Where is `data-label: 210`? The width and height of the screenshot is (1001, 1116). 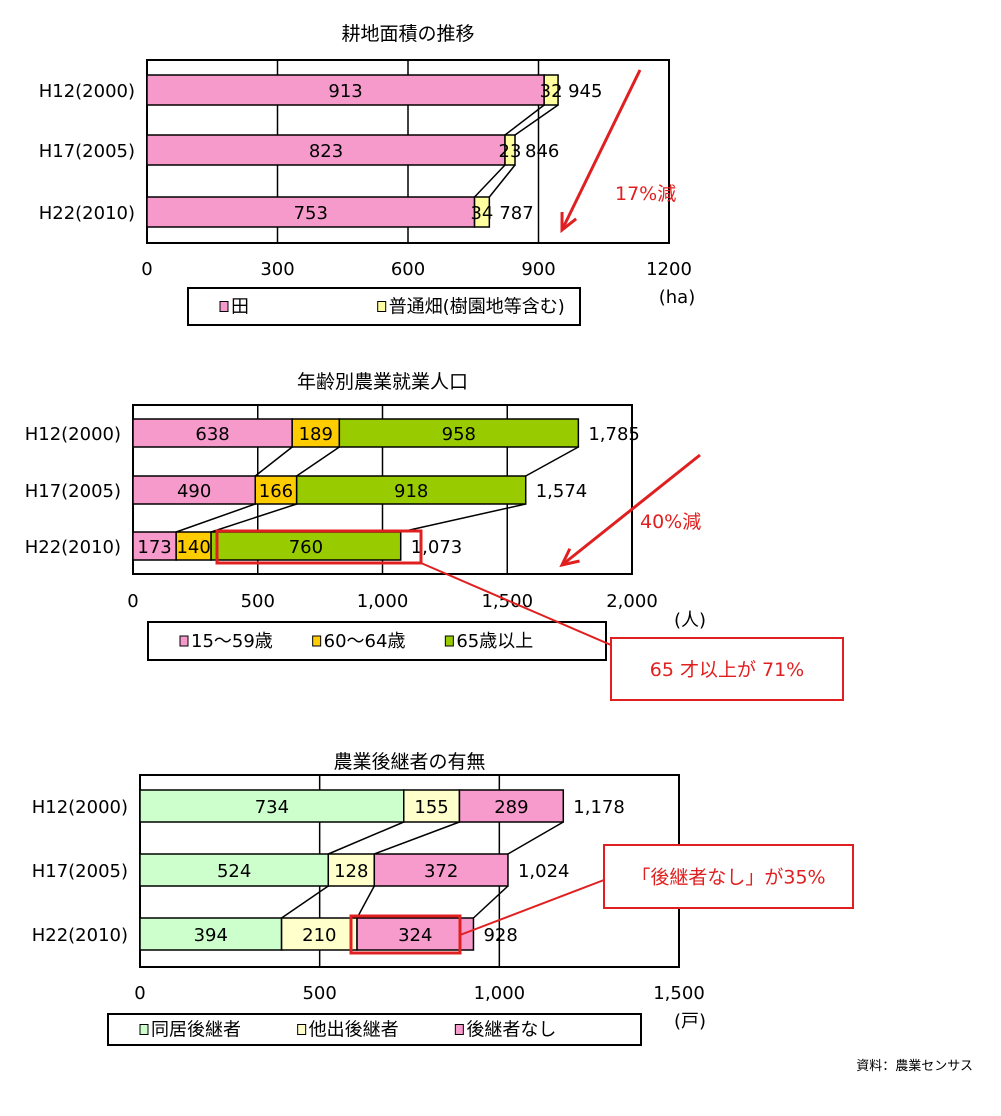 data-label: 210 is located at coordinates (319, 935).